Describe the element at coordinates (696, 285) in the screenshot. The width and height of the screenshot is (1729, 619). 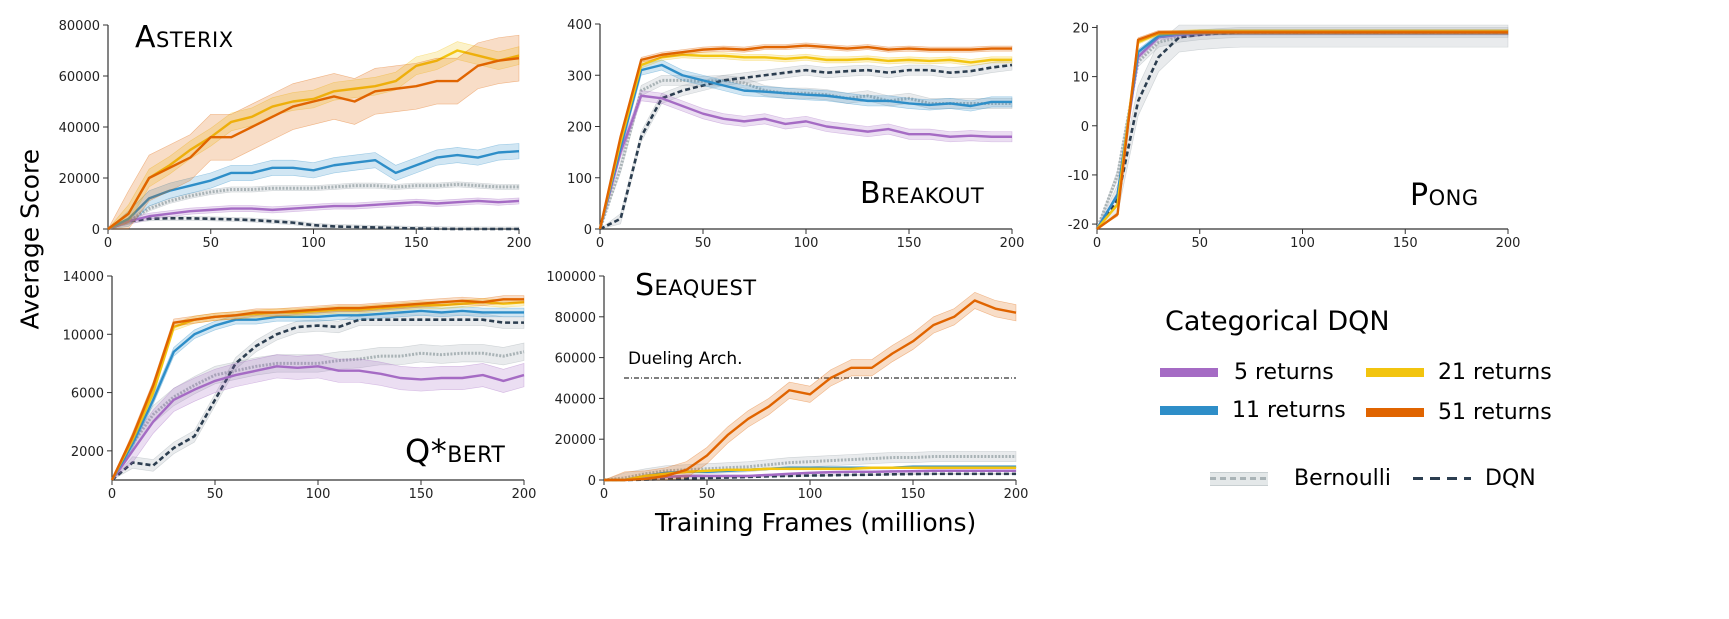
I see `panel-title-seaquest: Seaquest` at that location.